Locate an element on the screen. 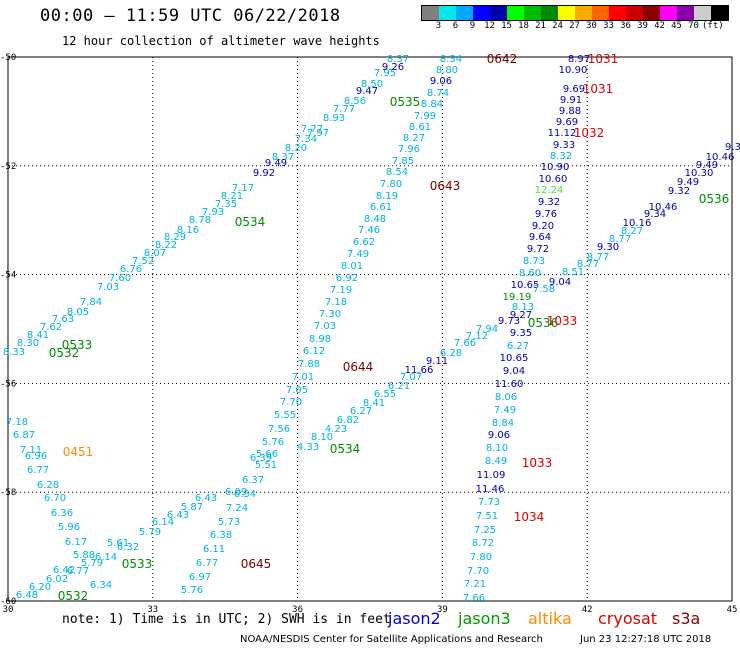  pass-time-code: 0534 is located at coordinates (345, 449).